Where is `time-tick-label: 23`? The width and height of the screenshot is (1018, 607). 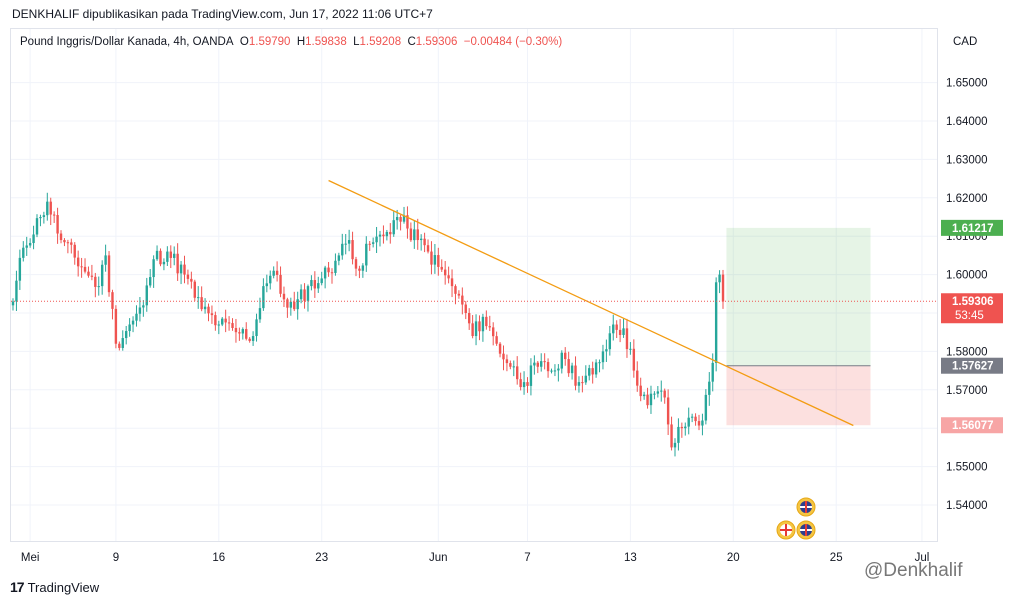
time-tick-label: 23 is located at coordinates (321, 558).